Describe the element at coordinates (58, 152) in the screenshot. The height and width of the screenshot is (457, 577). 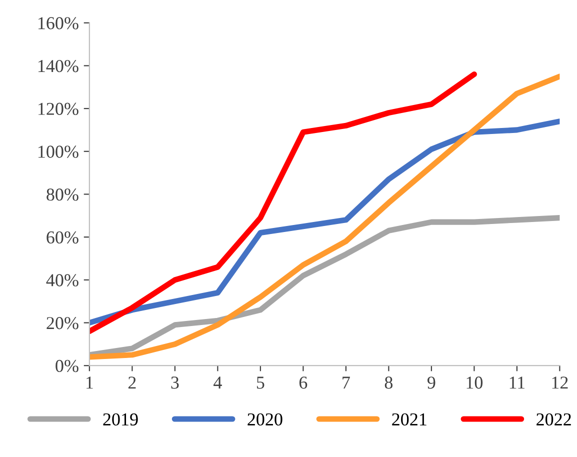
I see `y-tick-label: 100%` at that location.